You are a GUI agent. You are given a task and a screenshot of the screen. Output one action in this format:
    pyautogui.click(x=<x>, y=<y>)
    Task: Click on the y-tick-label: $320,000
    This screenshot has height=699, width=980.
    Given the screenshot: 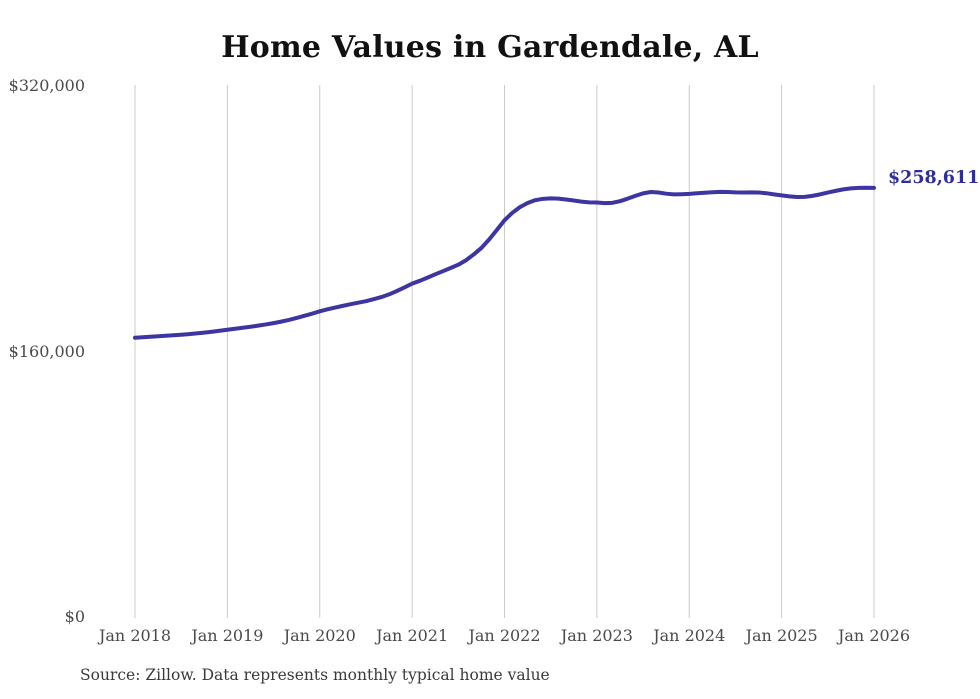 What is the action you would take?
    pyautogui.click(x=46, y=85)
    